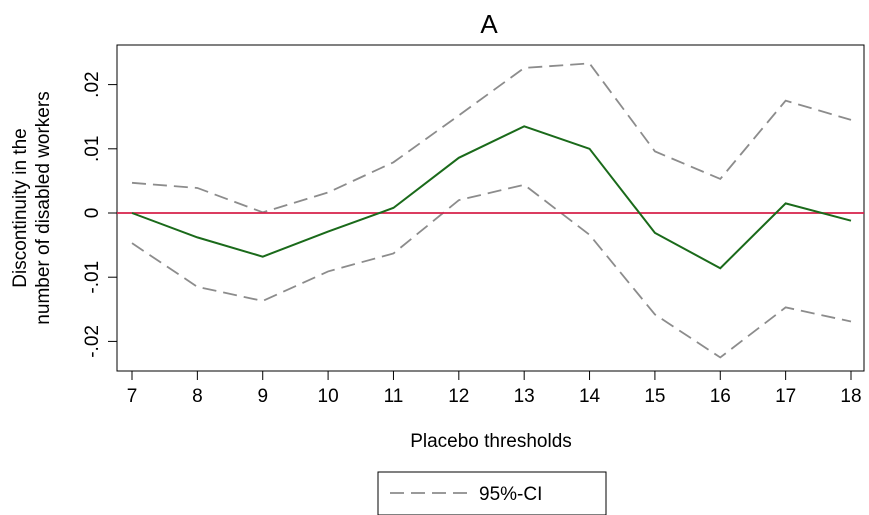  Describe the element at coordinates (132, 396) in the screenshot. I see `x-tick-label: 7` at that location.